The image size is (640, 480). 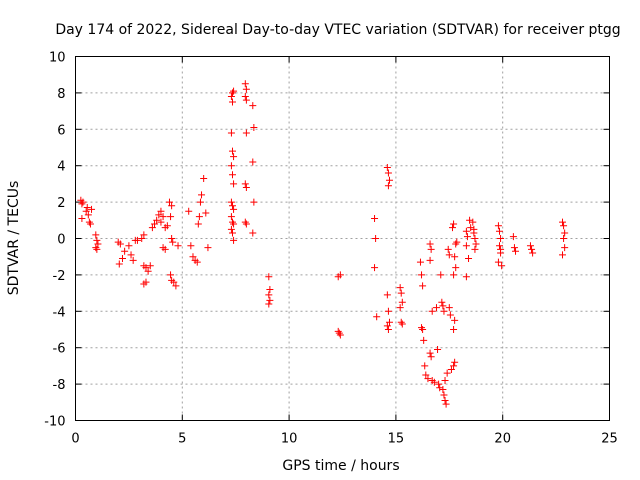 What do you see at coordinates (396, 439) in the screenshot?
I see `x-tick-label: 15` at bounding box center [396, 439].